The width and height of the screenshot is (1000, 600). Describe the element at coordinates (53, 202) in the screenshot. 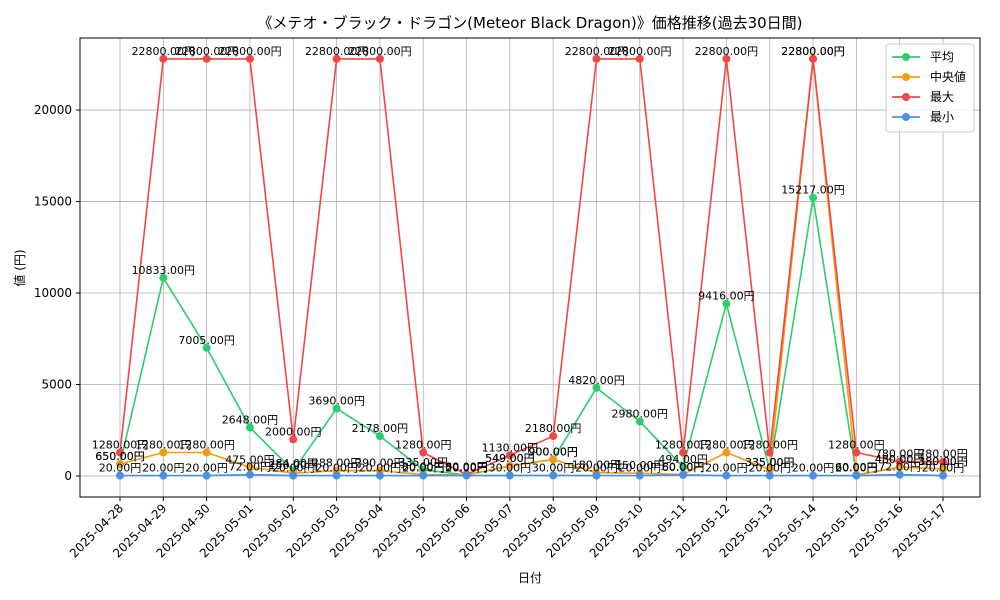

I see `y-tick-label: 15000` at that location.